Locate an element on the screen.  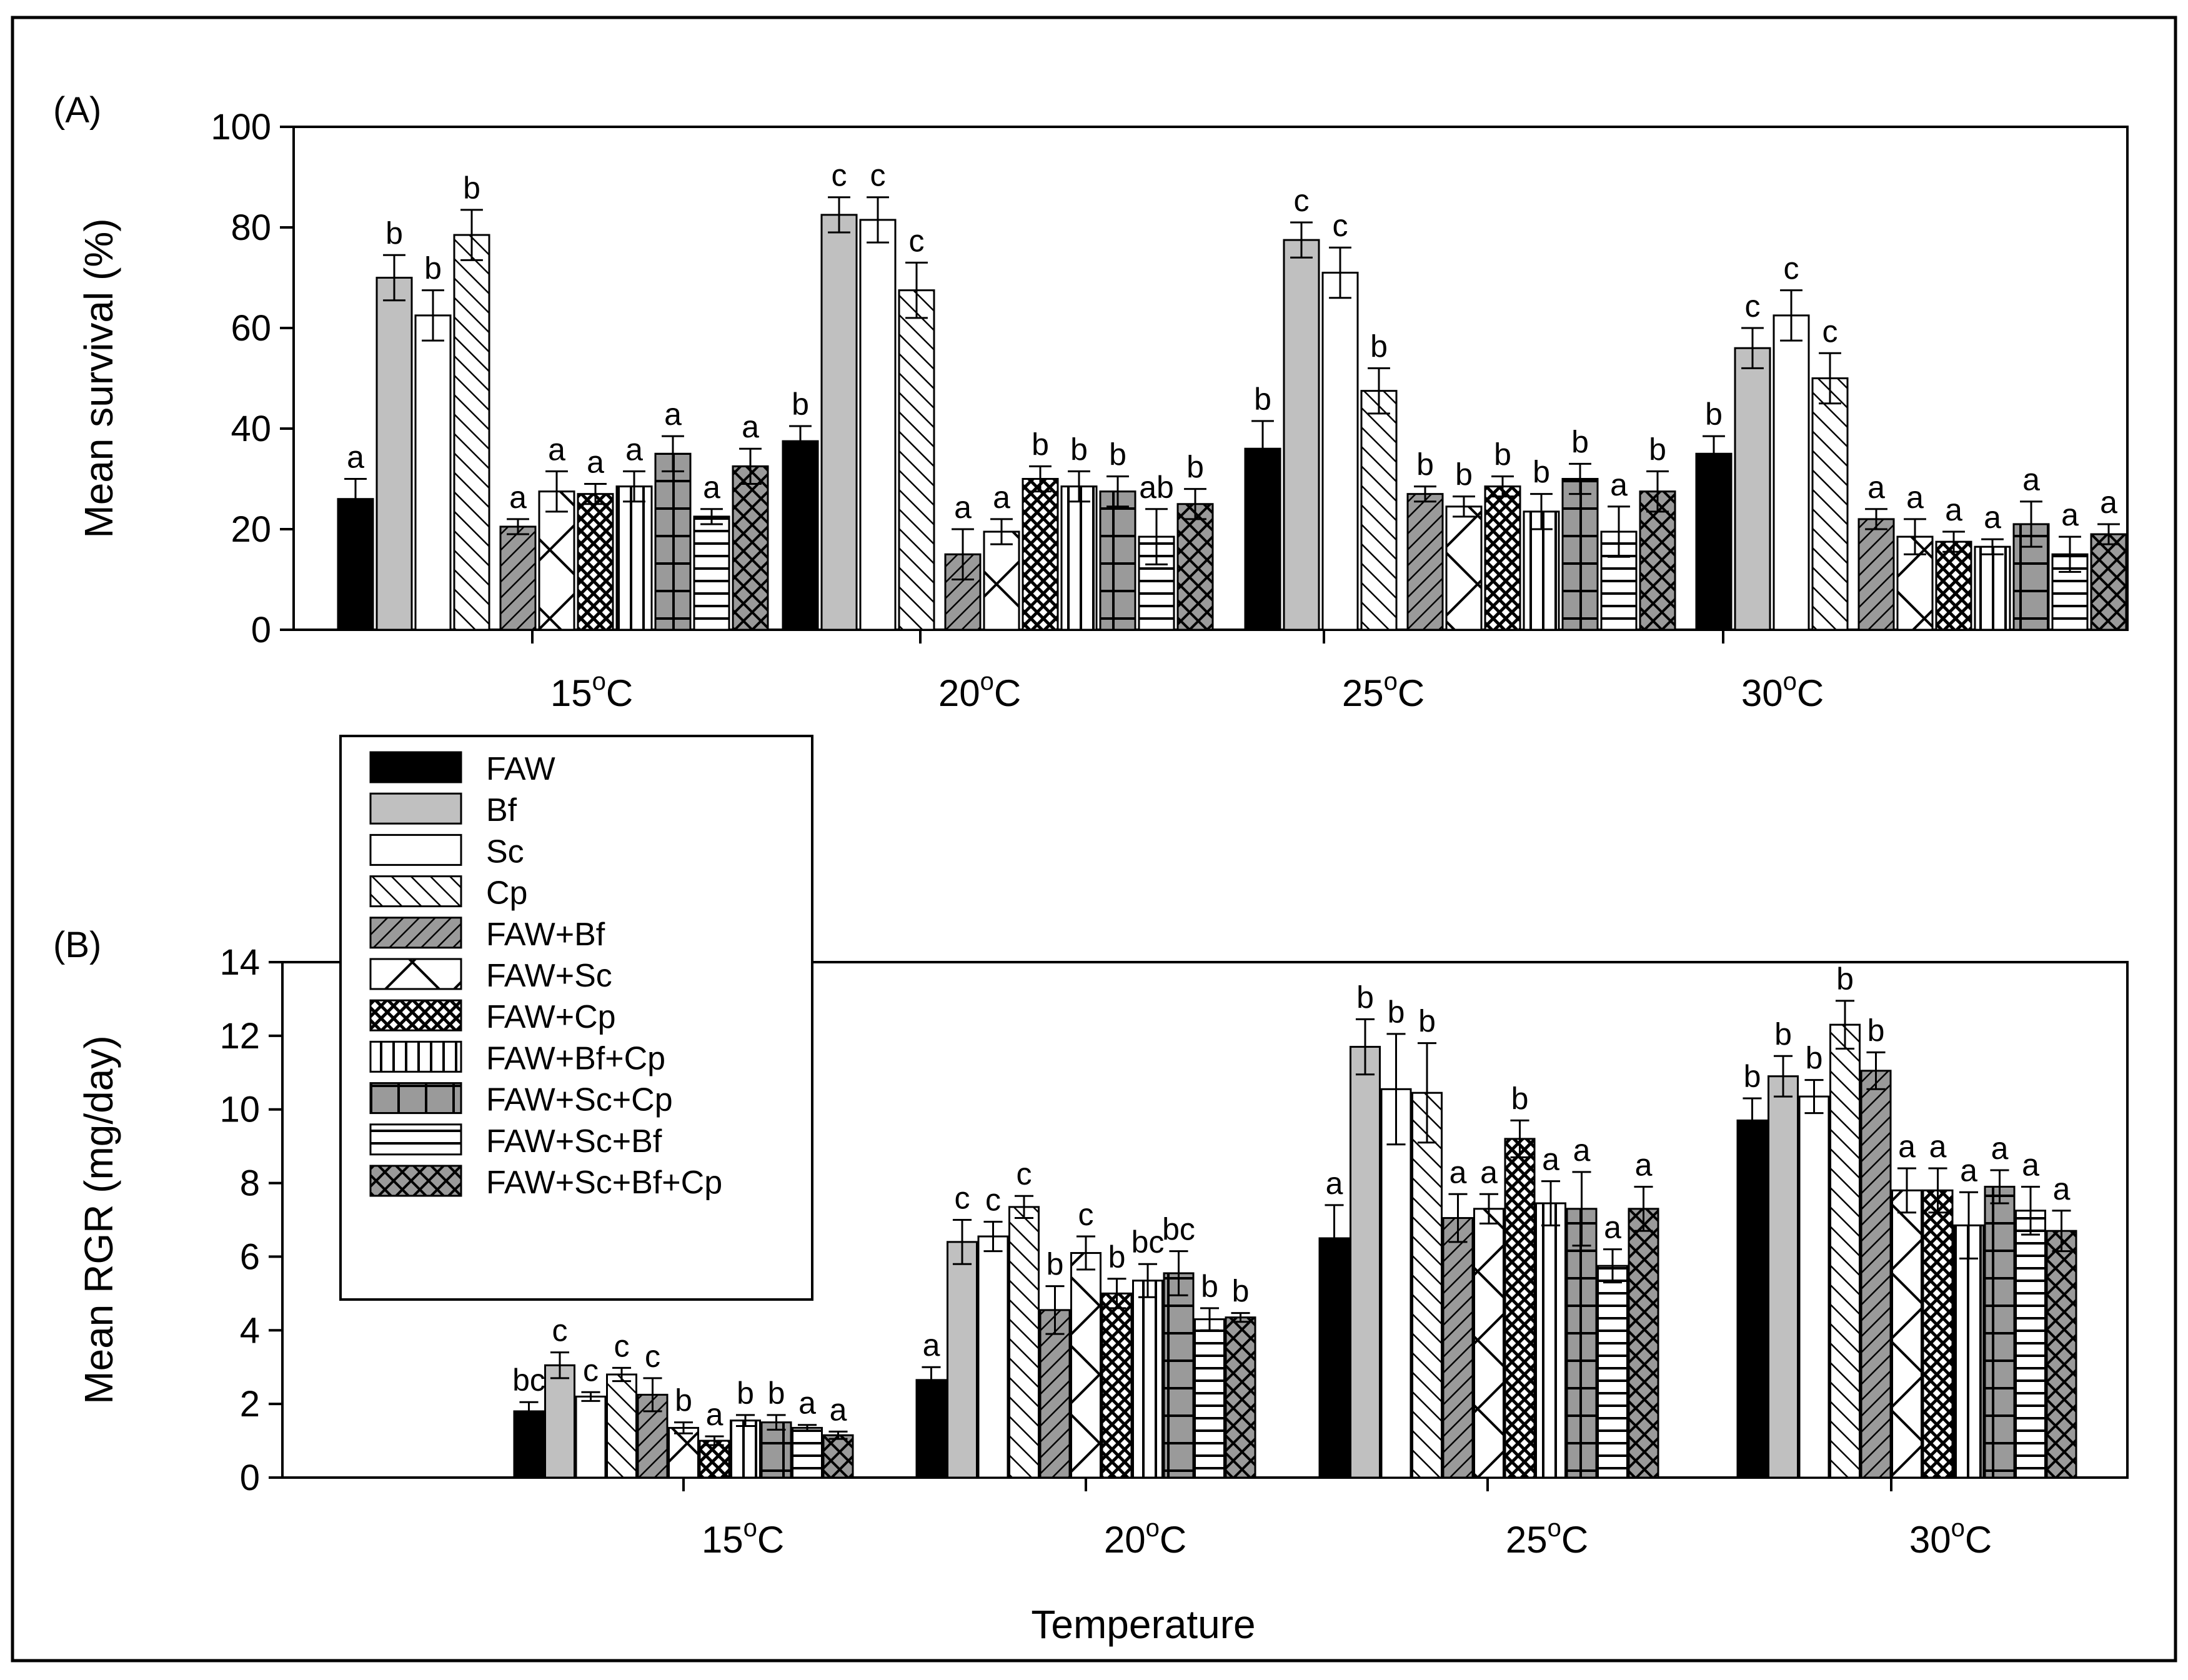
bar-faw-sc-bf-cp-30oc is located at coordinates (2108, 582).